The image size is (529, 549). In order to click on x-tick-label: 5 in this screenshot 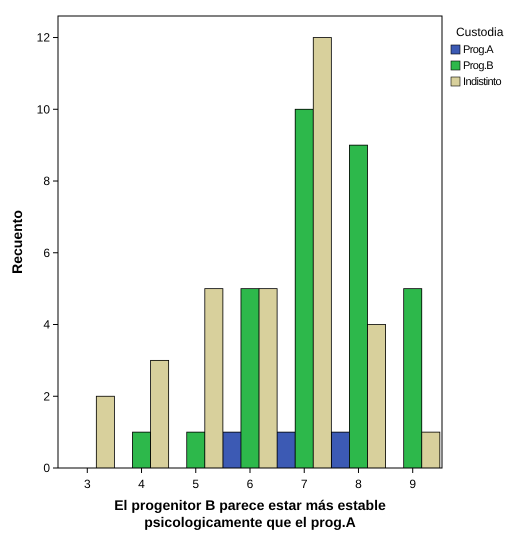, I will do `click(196, 484)`.